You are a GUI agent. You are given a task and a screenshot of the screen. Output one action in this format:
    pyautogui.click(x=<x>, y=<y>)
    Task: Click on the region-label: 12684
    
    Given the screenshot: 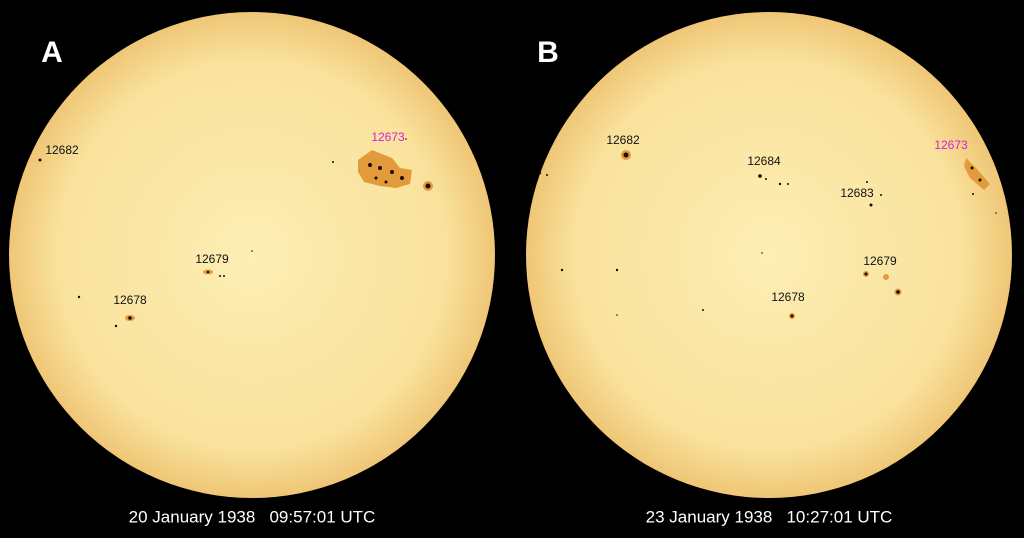 What is the action you would take?
    pyautogui.click(x=764, y=161)
    